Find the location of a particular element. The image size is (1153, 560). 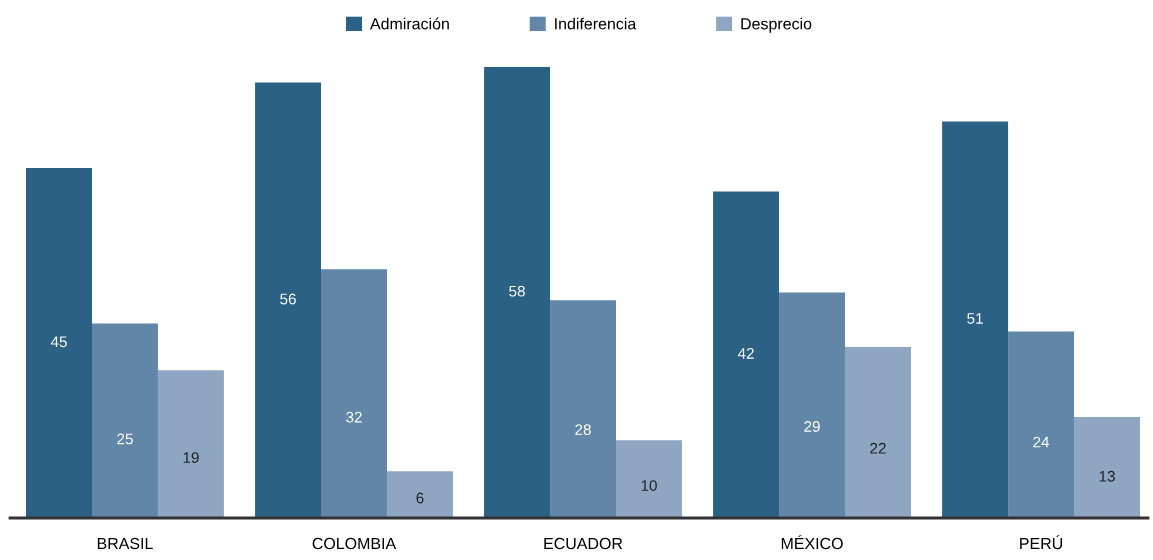

legend-label: Desprecio is located at coordinates (776, 25).